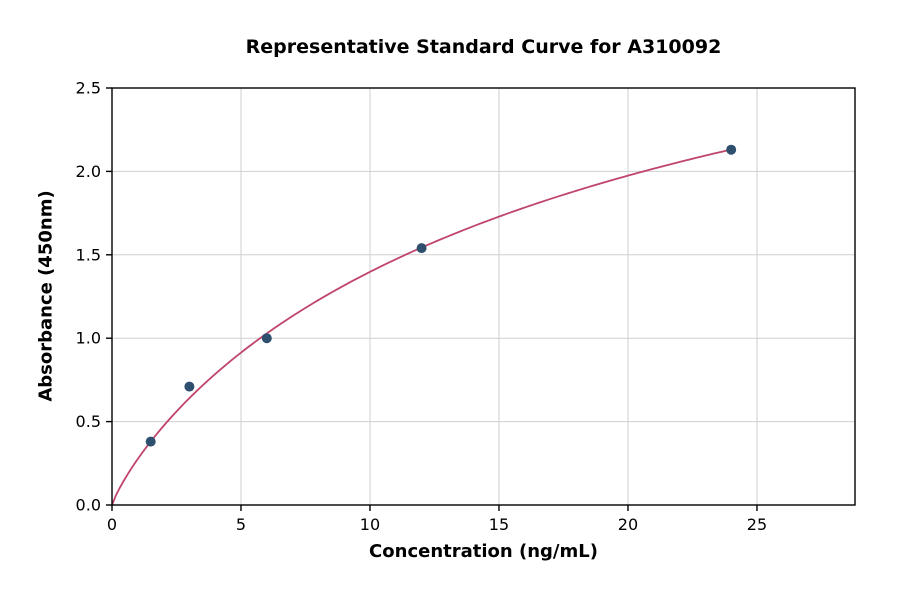  I want to click on x-tick-label: 25, so click(757, 524).